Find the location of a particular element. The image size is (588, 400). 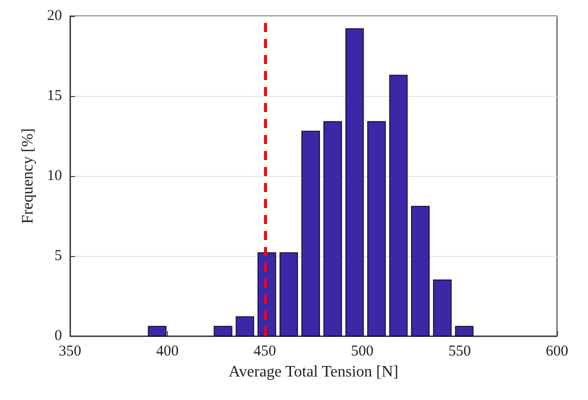

x-axis-title: Average Total Tension [N] is located at coordinates (313, 371).